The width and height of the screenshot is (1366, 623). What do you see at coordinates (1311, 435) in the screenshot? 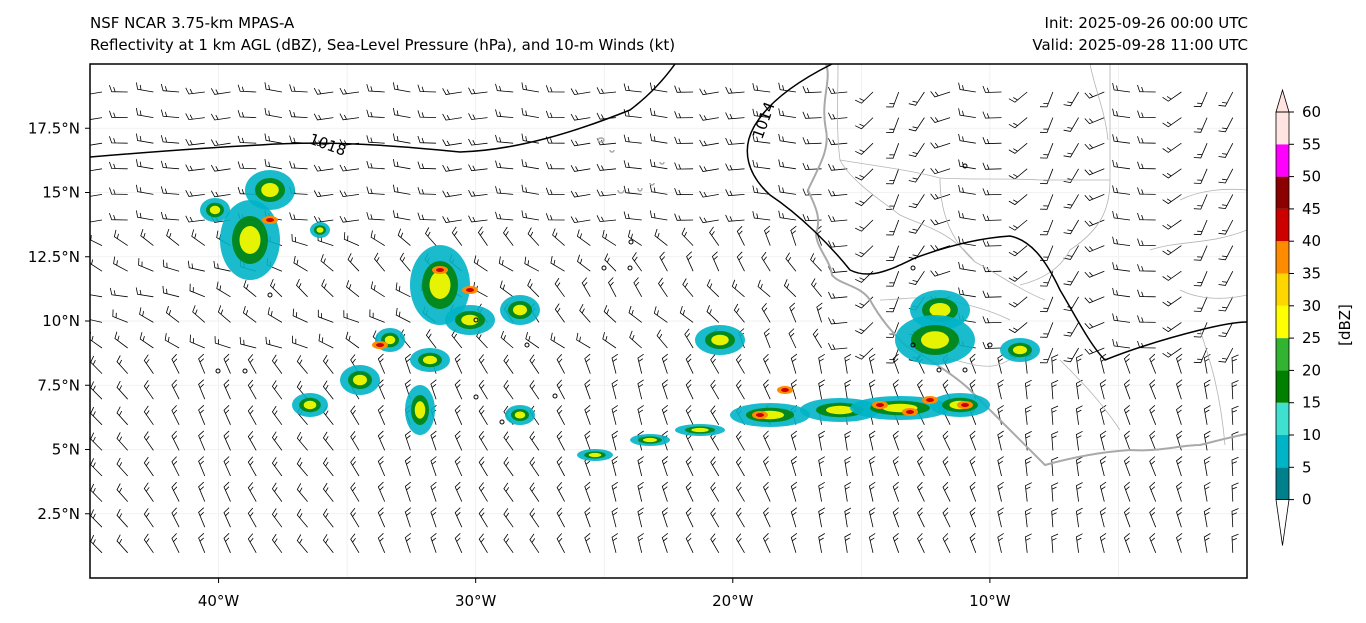
I see `colorbar-level-label: 10` at bounding box center [1311, 435].